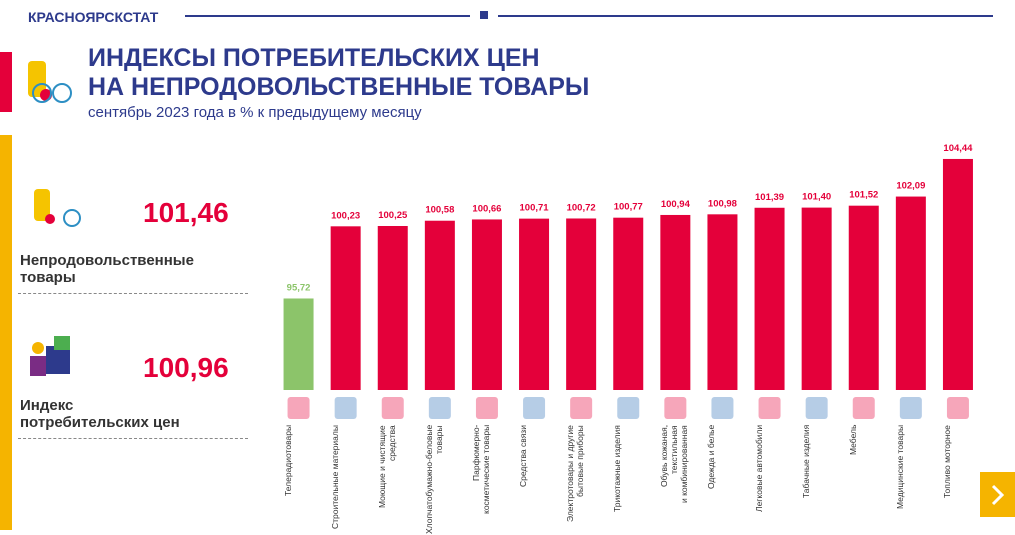 This screenshot has height=535, width=1015. I want to click on x-tick-label: Трикотажные изделия, so click(617, 468).